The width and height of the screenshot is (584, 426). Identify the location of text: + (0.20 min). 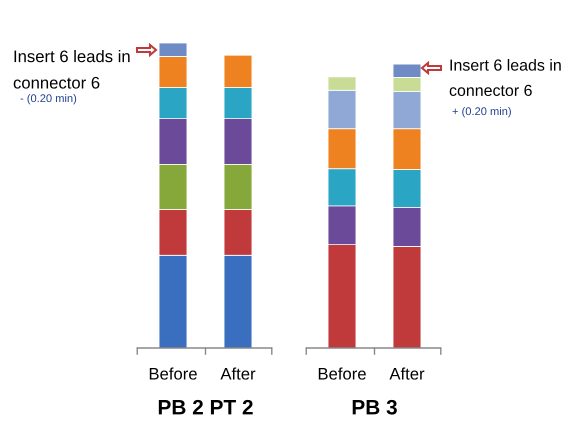
(481, 112).